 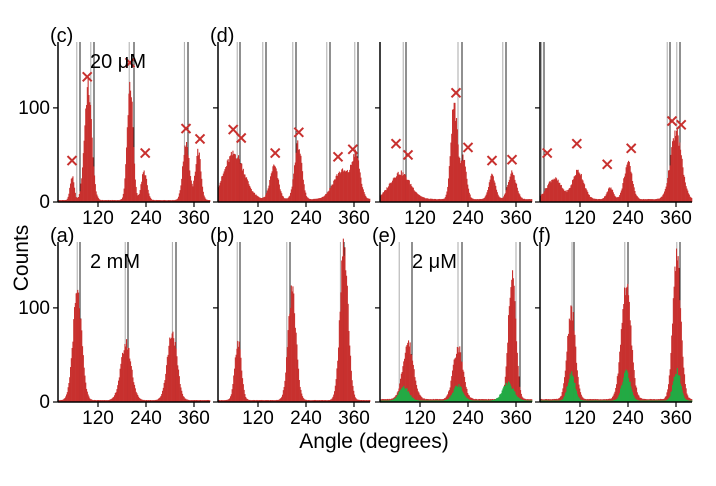 I want to click on x-tick-label: 360, so click(x=676, y=218).